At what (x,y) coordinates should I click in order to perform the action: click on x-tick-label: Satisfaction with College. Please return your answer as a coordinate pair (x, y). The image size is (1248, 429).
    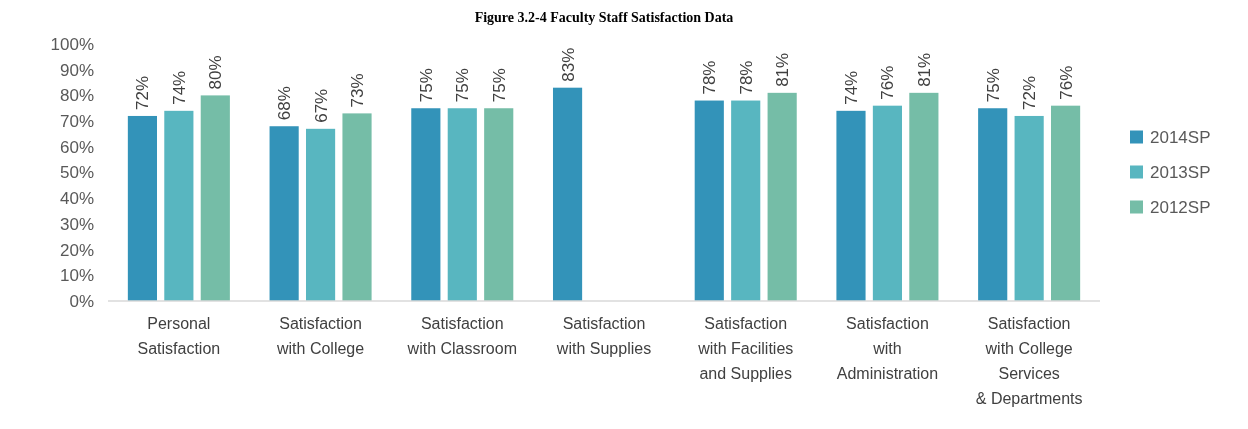
    Looking at the image, I should click on (320, 336).